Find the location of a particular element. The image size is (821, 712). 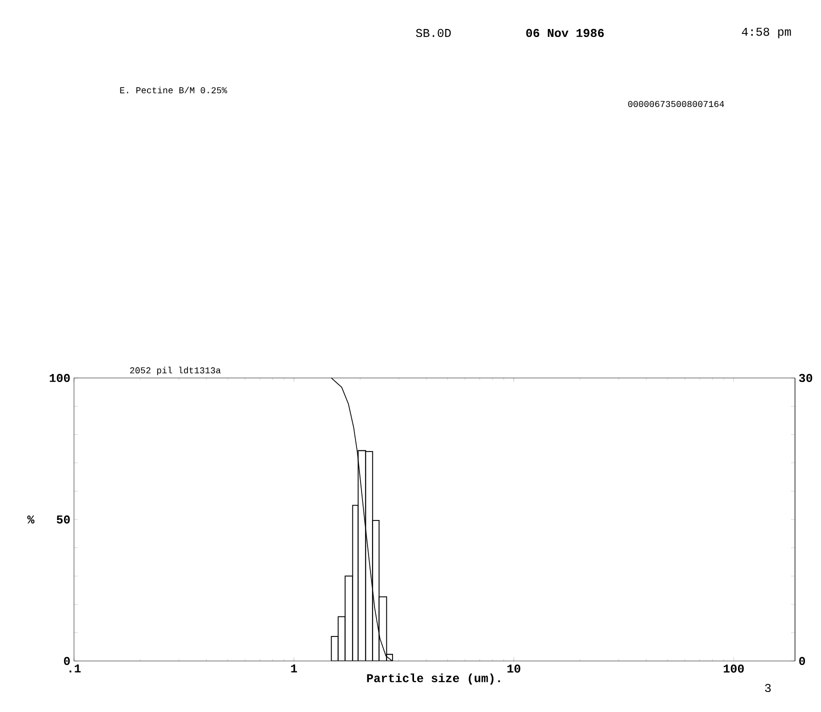

x-tick-label: .1 is located at coordinates (75, 668).